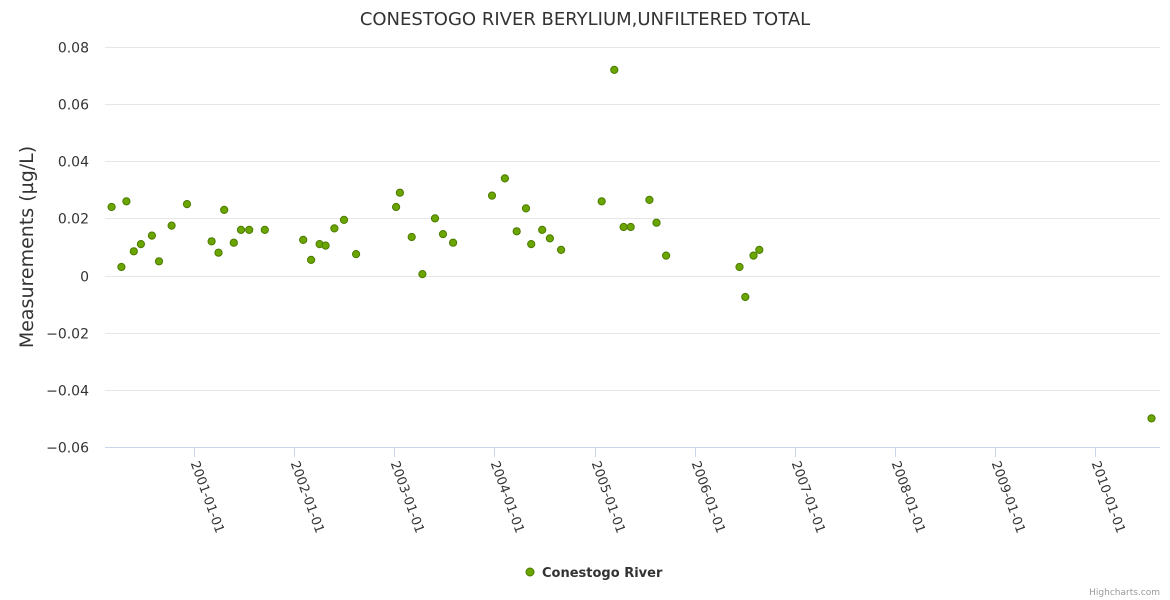 The width and height of the screenshot is (1170, 600). What do you see at coordinates (67, 335) in the screenshot?
I see `y-tick-label: −0.02` at bounding box center [67, 335].